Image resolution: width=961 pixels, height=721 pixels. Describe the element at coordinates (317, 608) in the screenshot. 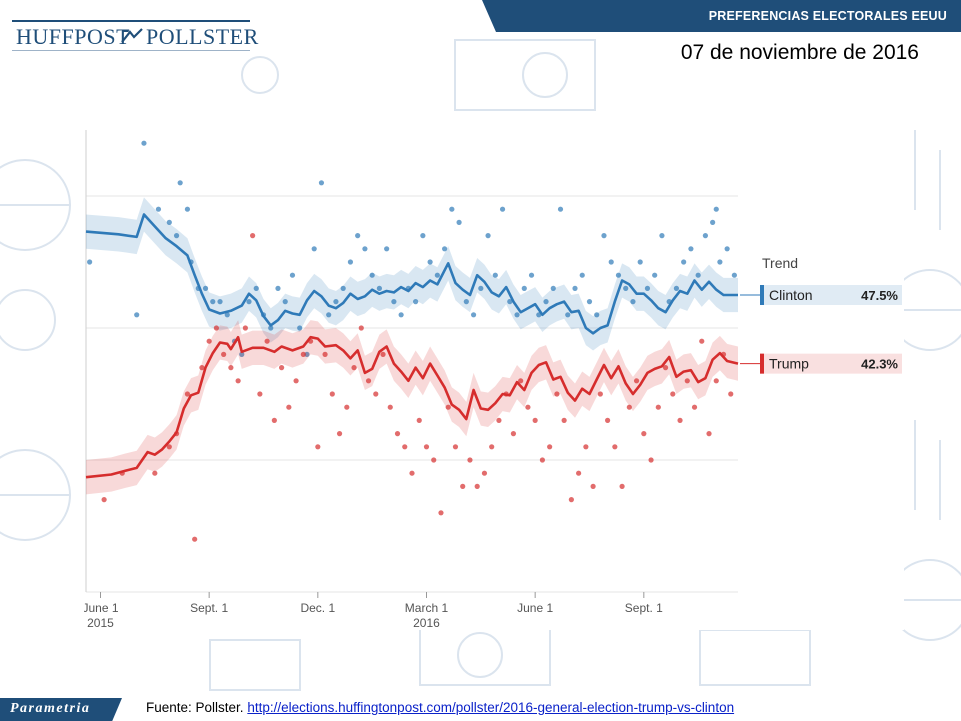

I see `x-tick-label: Dec. 1` at that location.